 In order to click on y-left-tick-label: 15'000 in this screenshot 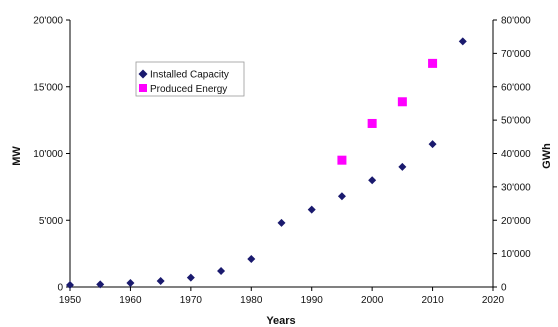, I will do `click(48, 87)`.